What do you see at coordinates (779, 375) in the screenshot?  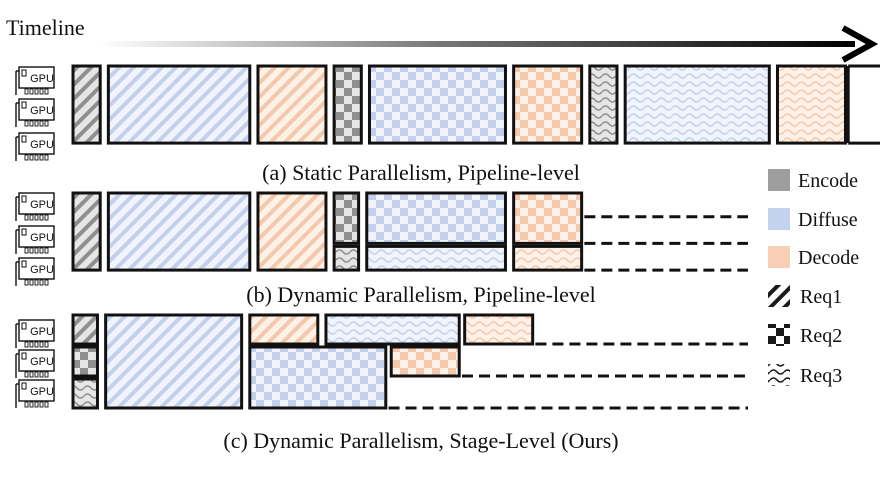 I see `legend-pattern-req3` at bounding box center [779, 375].